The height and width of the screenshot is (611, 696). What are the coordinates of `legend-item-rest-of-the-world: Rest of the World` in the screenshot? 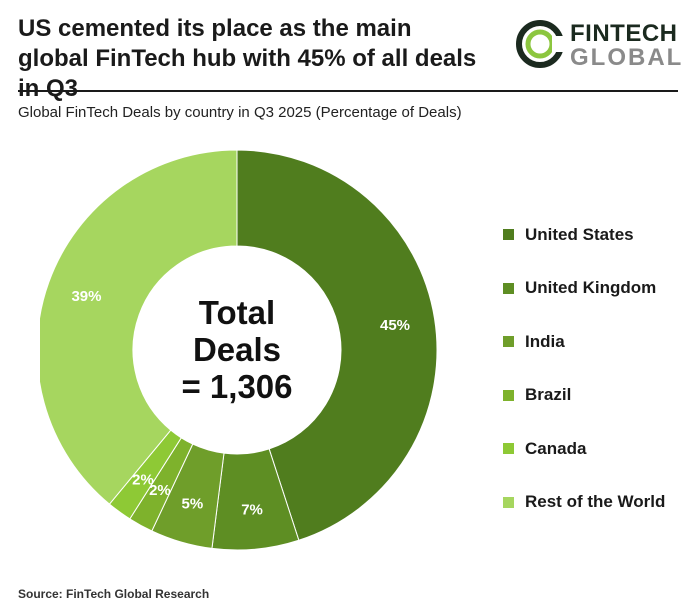 It's located at (584, 503).